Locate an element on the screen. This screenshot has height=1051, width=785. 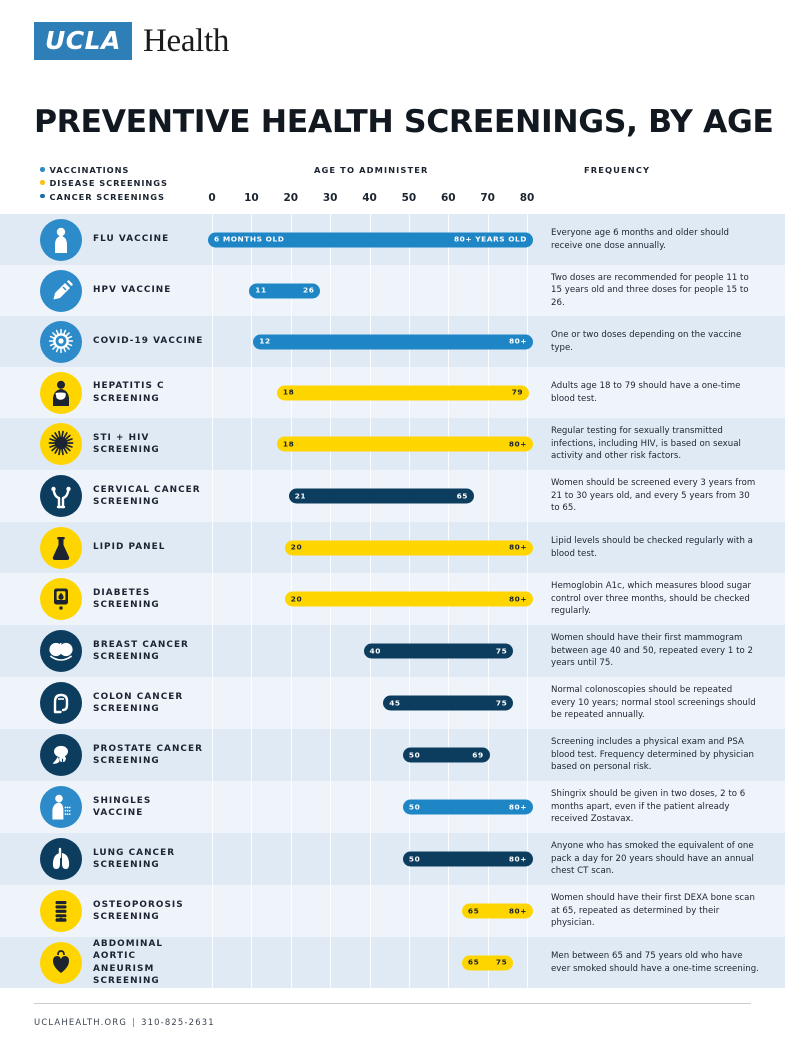
spine-icon is located at coordinates (61, 911).